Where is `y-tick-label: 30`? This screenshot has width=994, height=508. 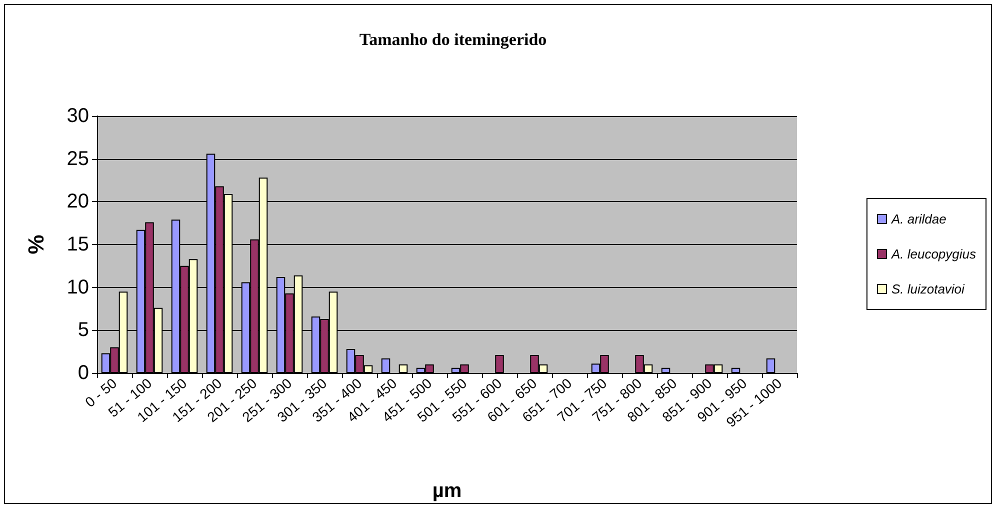 y-tick-label: 30 is located at coordinates (77, 116).